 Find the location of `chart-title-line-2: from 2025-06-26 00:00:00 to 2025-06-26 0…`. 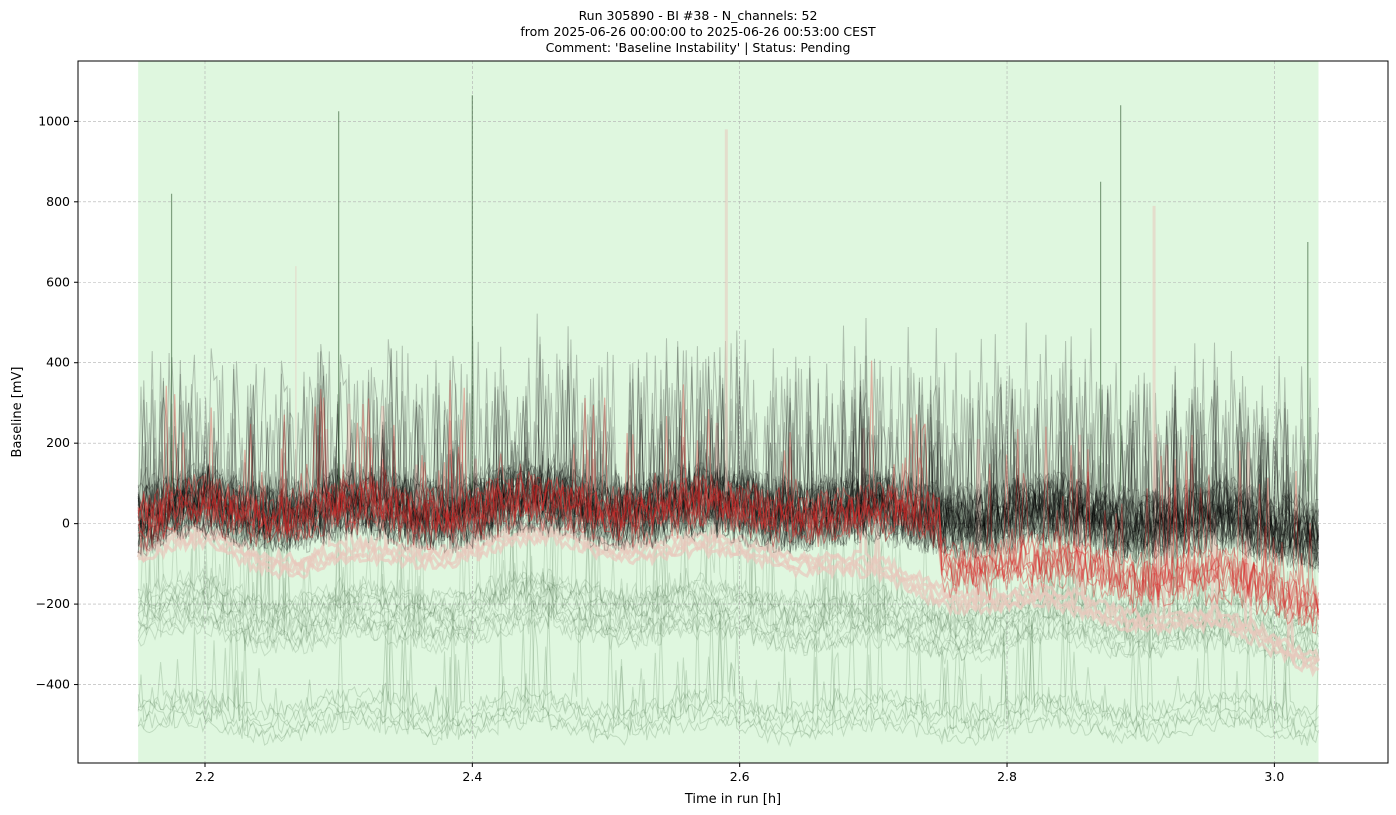

chart-title-line-2: from 2025-06-26 00:00:00 to 2025-06-26 0… is located at coordinates (698, 31).